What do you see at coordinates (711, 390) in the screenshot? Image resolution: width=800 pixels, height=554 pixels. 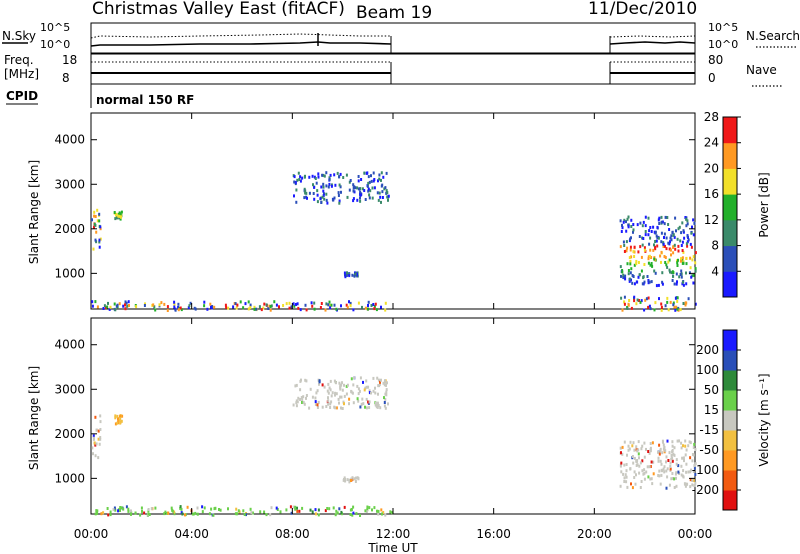 I see `colorbar-tick-label: 50` at bounding box center [711, 390].